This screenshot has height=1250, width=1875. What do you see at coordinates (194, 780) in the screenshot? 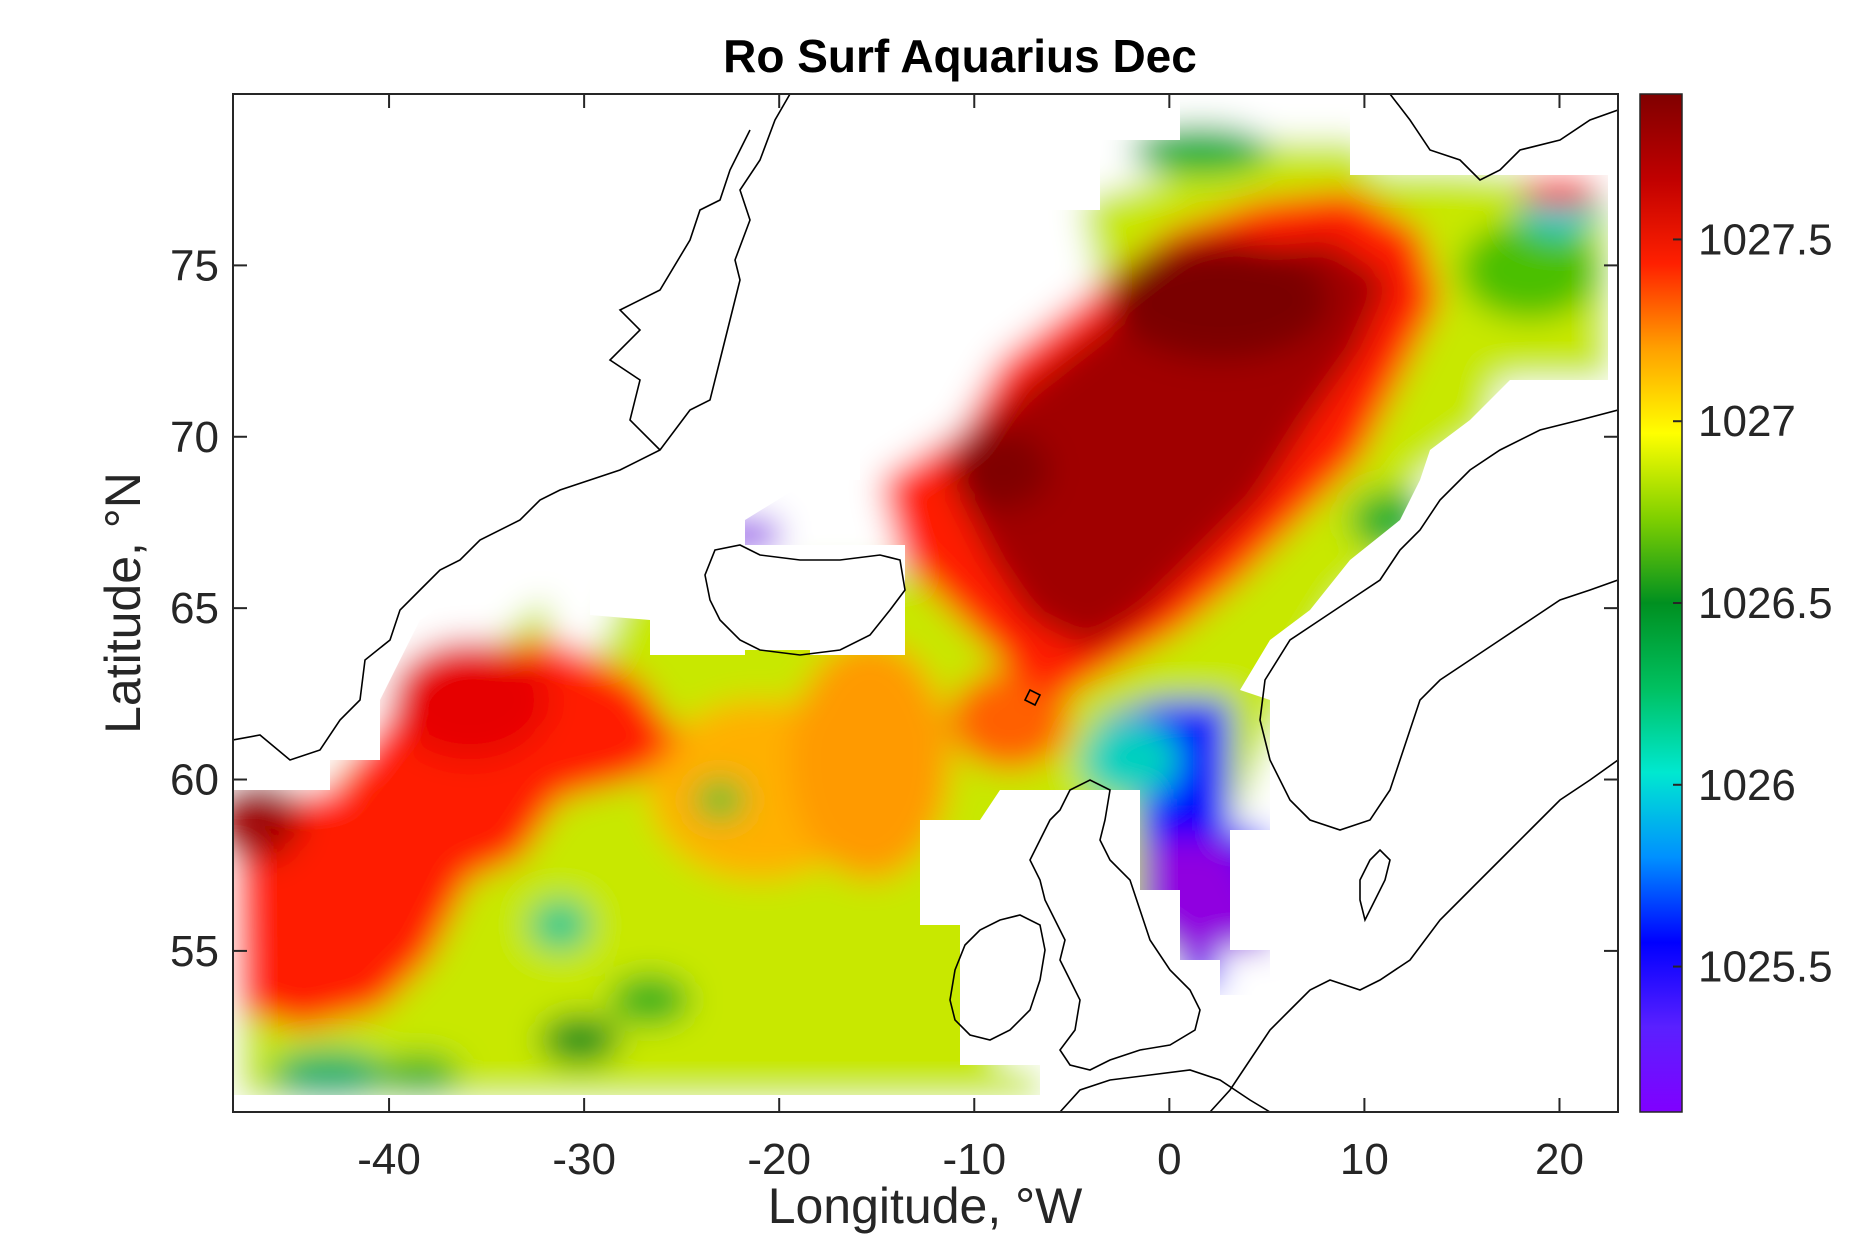
I see `y-tick-label: 60` at bounding box center [194, 780].